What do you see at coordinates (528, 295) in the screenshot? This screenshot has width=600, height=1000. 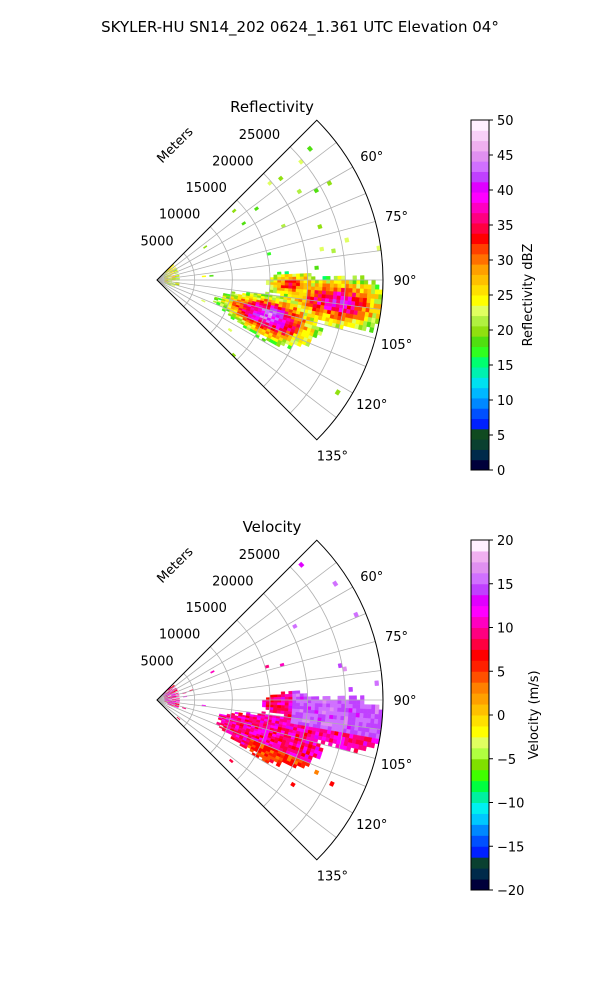 I see `reflectivity-colorbar-label: Reflectivity dBZ` at bounding box center [528, 295].